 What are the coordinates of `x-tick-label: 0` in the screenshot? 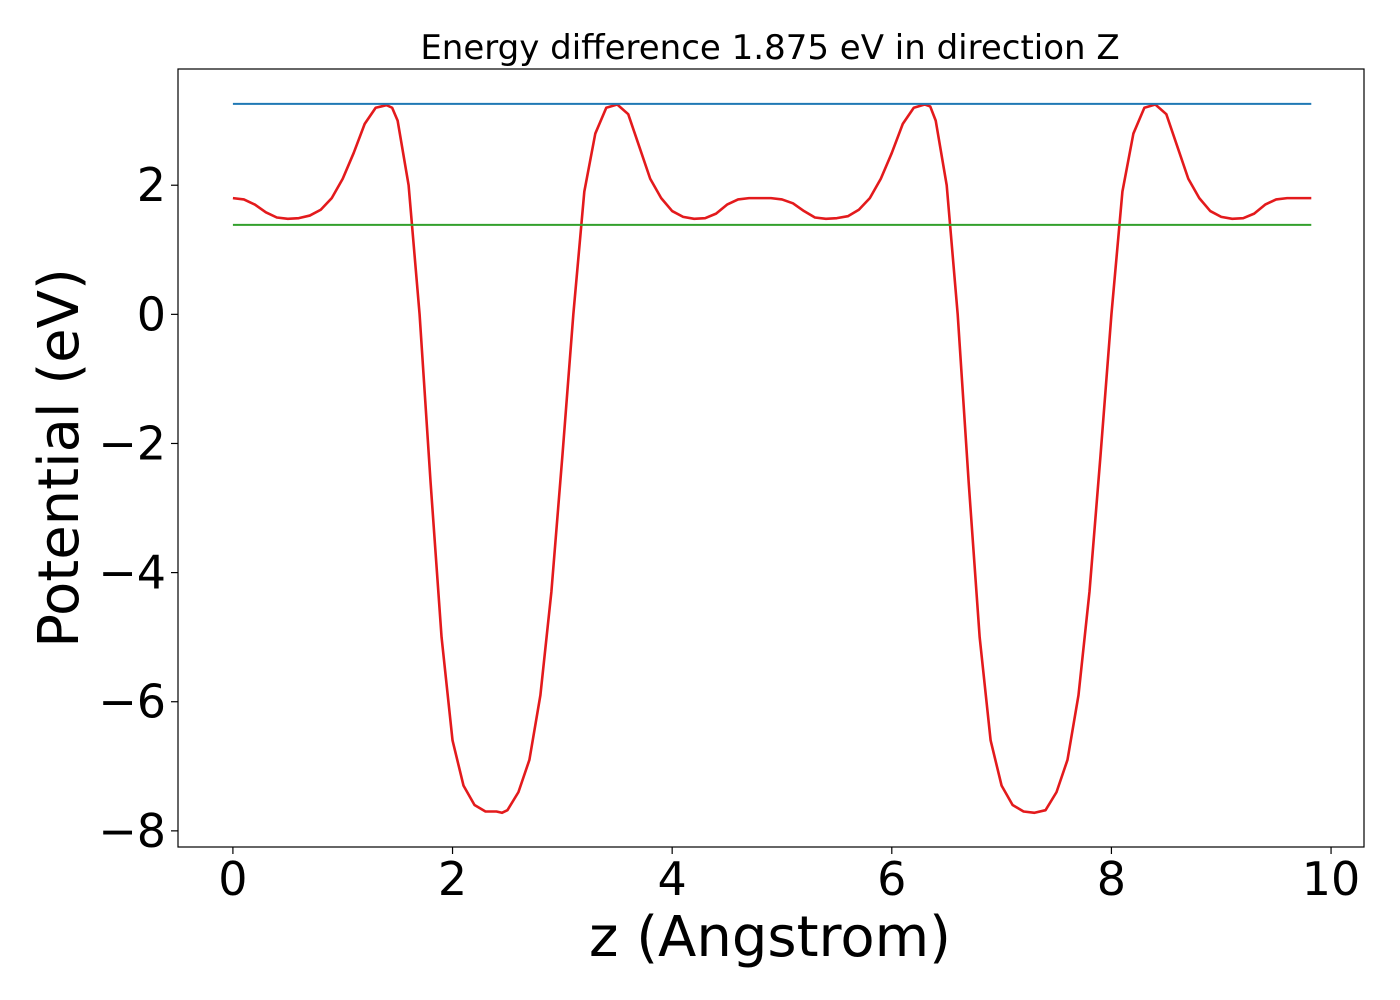 It's located at (232, 879).